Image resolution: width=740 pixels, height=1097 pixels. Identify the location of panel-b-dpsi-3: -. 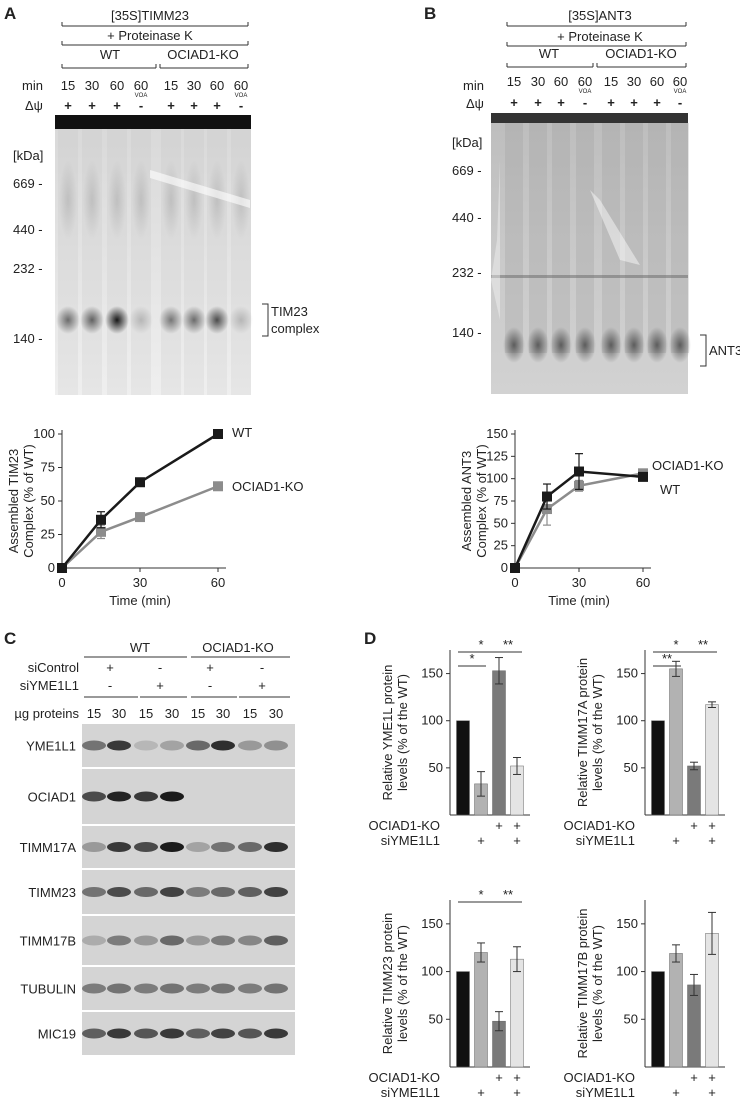
(585, 102).